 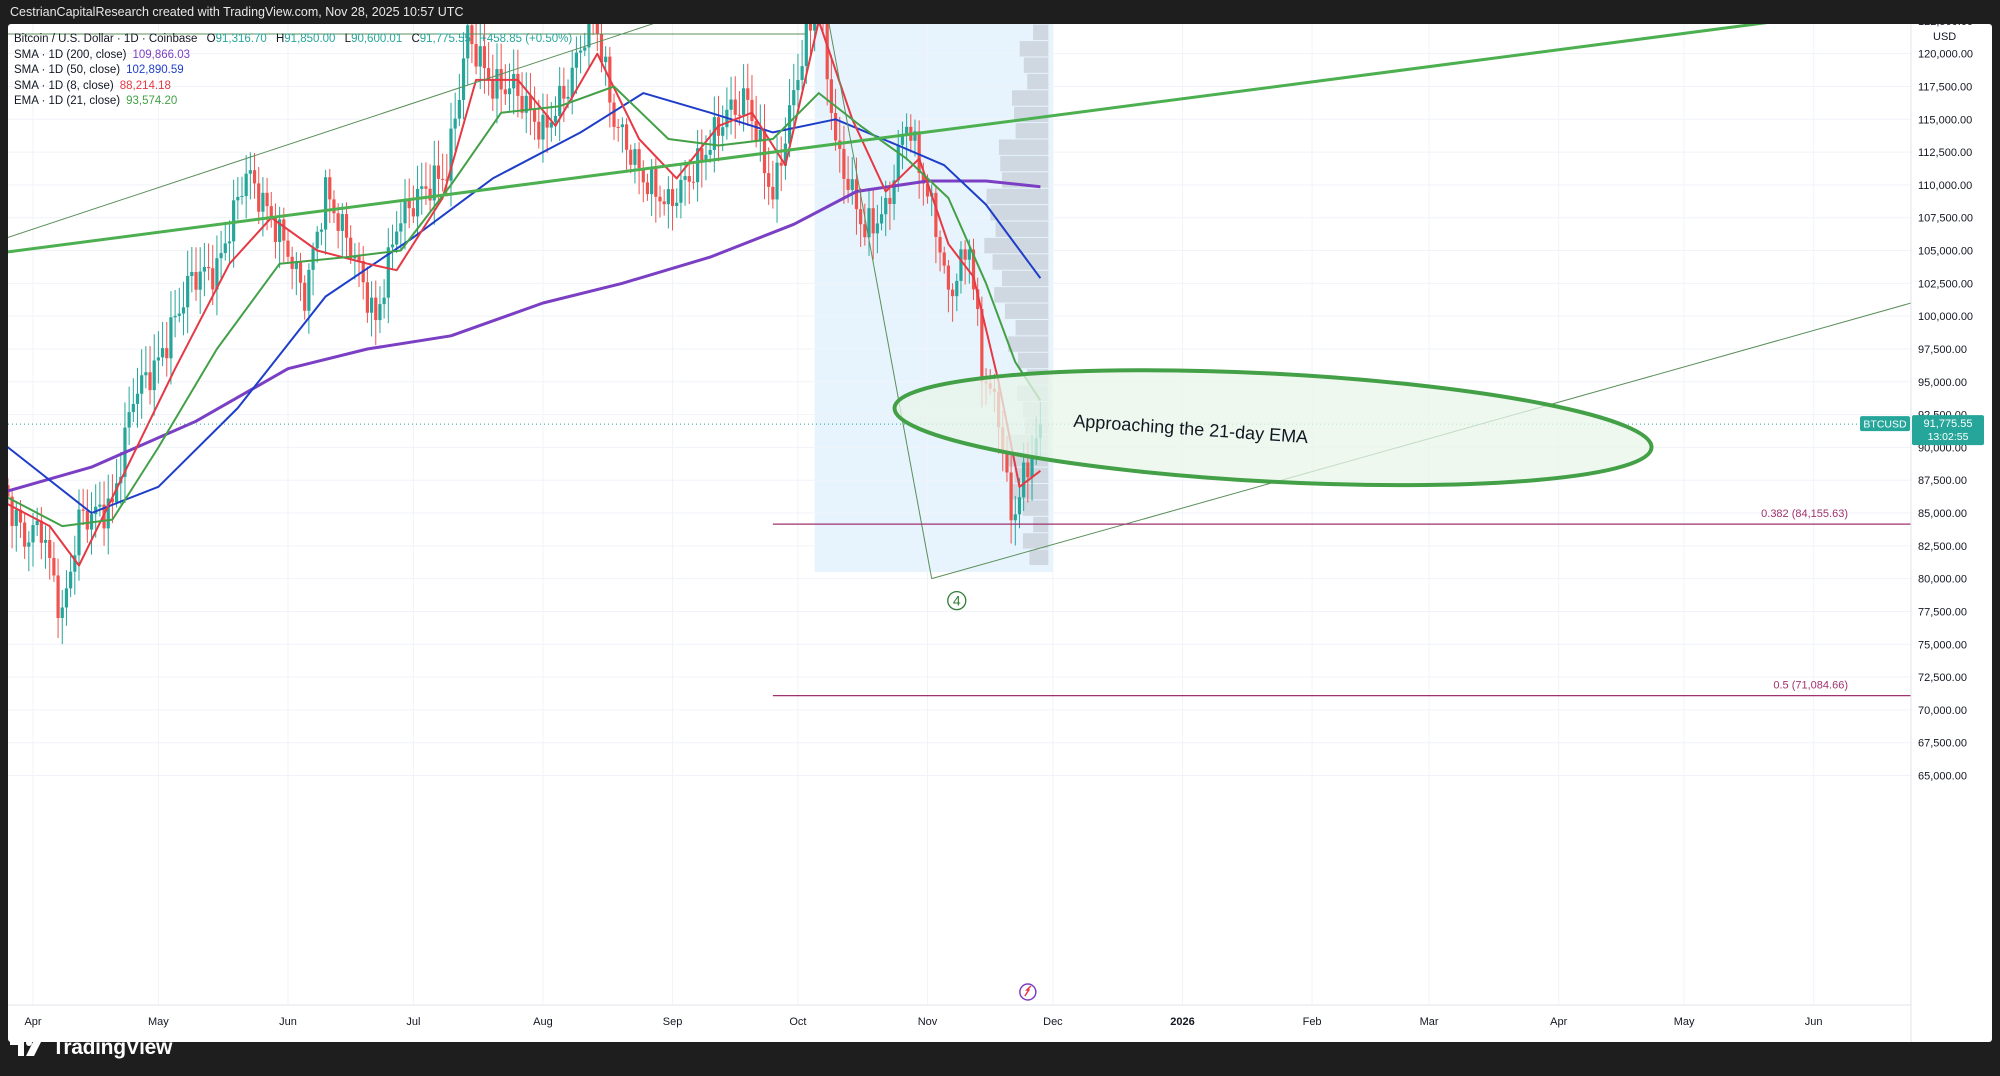 I want to click on legend-sma8: SMA · 1D (8, close) 88,214.18, so click(x=92, y=85).